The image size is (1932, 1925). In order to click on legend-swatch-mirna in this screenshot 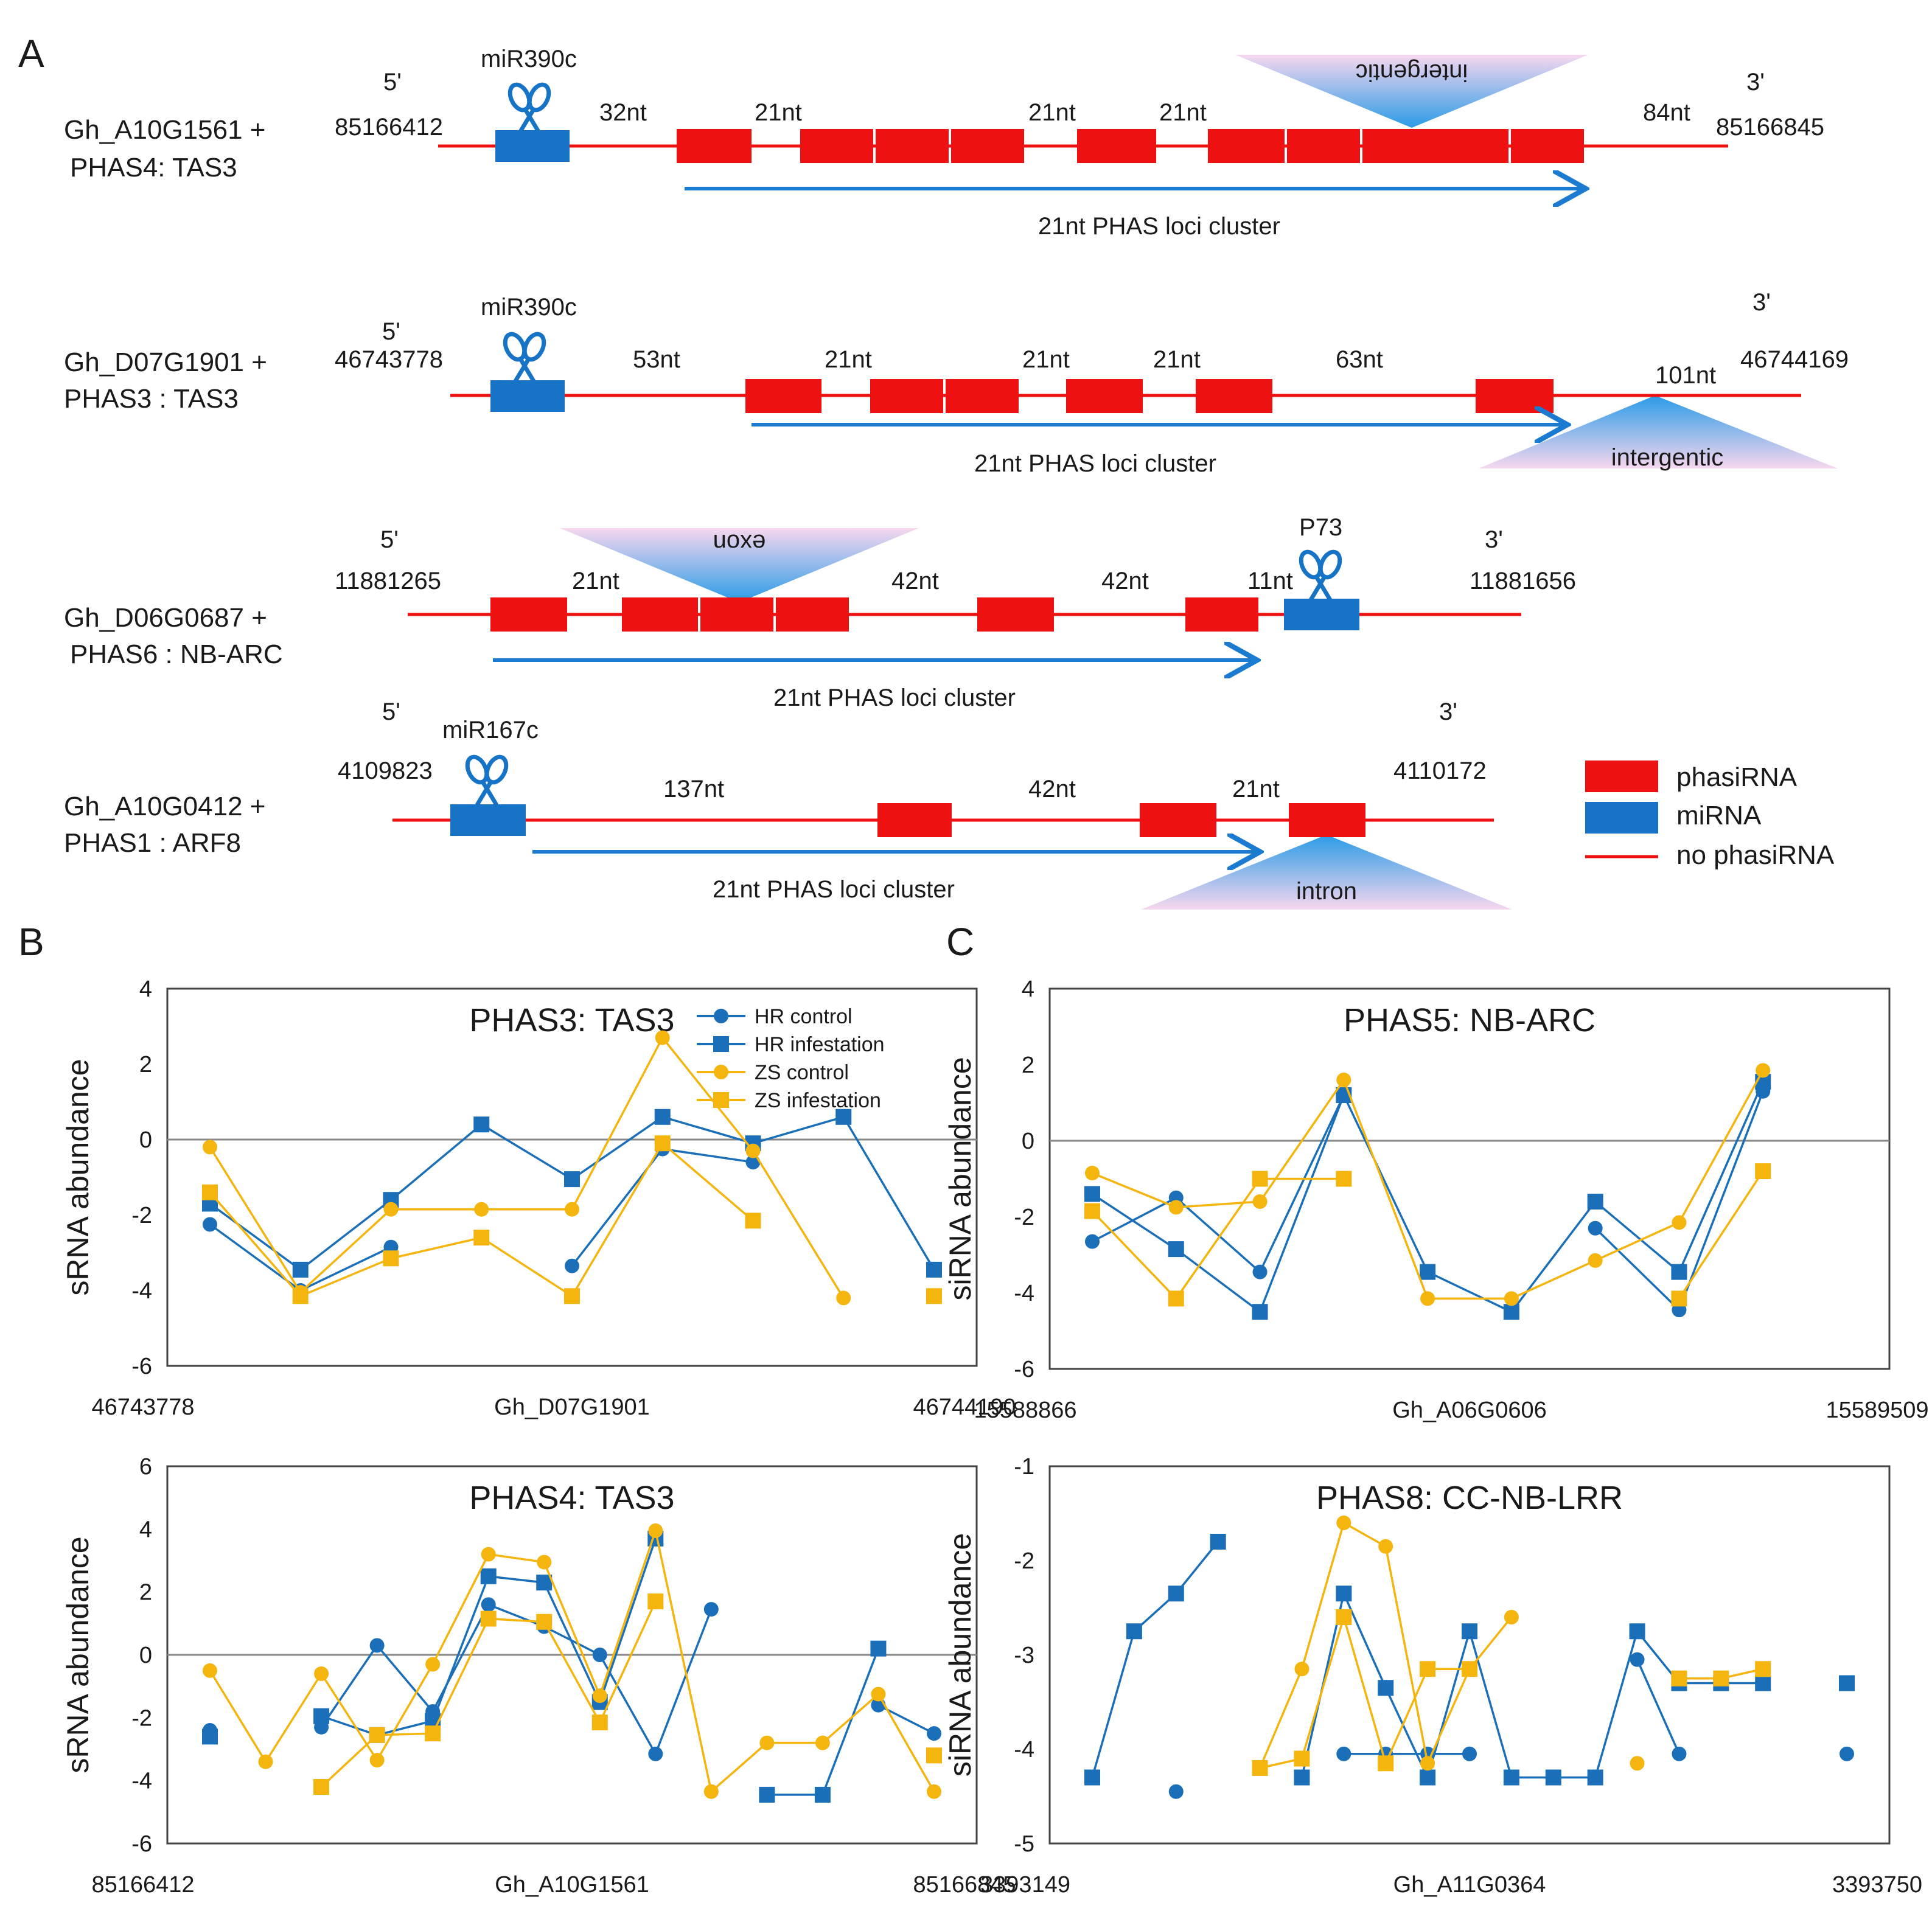, I will do `click(1621, 818)`.